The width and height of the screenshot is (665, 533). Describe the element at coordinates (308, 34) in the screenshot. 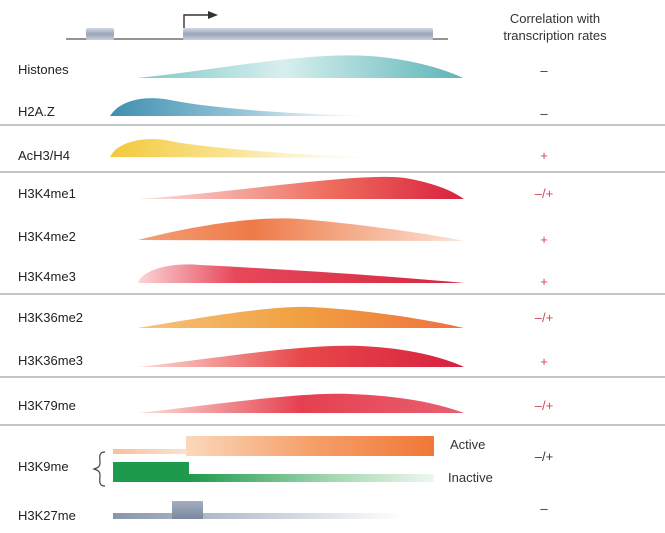

I see `gene-body` at that location.